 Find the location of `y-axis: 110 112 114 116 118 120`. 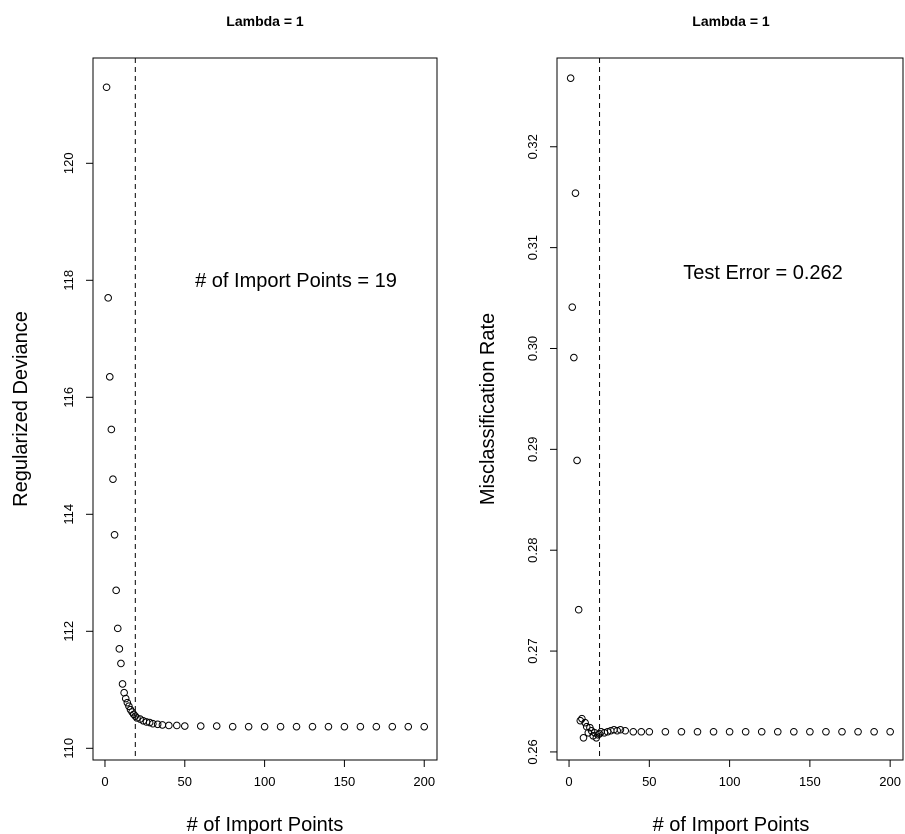

y-axis: 110 112 114 116 118 120 is located at coordinates (77, 455).